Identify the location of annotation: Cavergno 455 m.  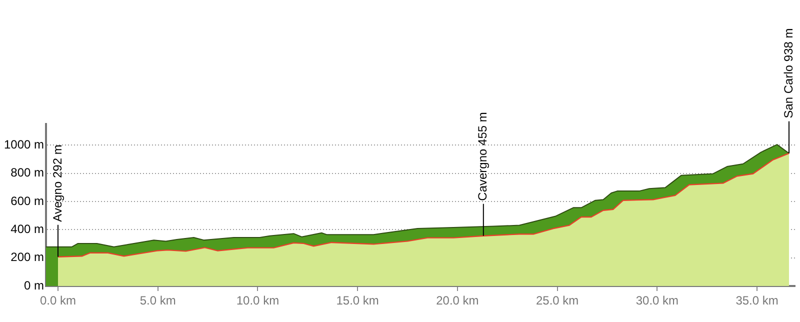
(483, 156).